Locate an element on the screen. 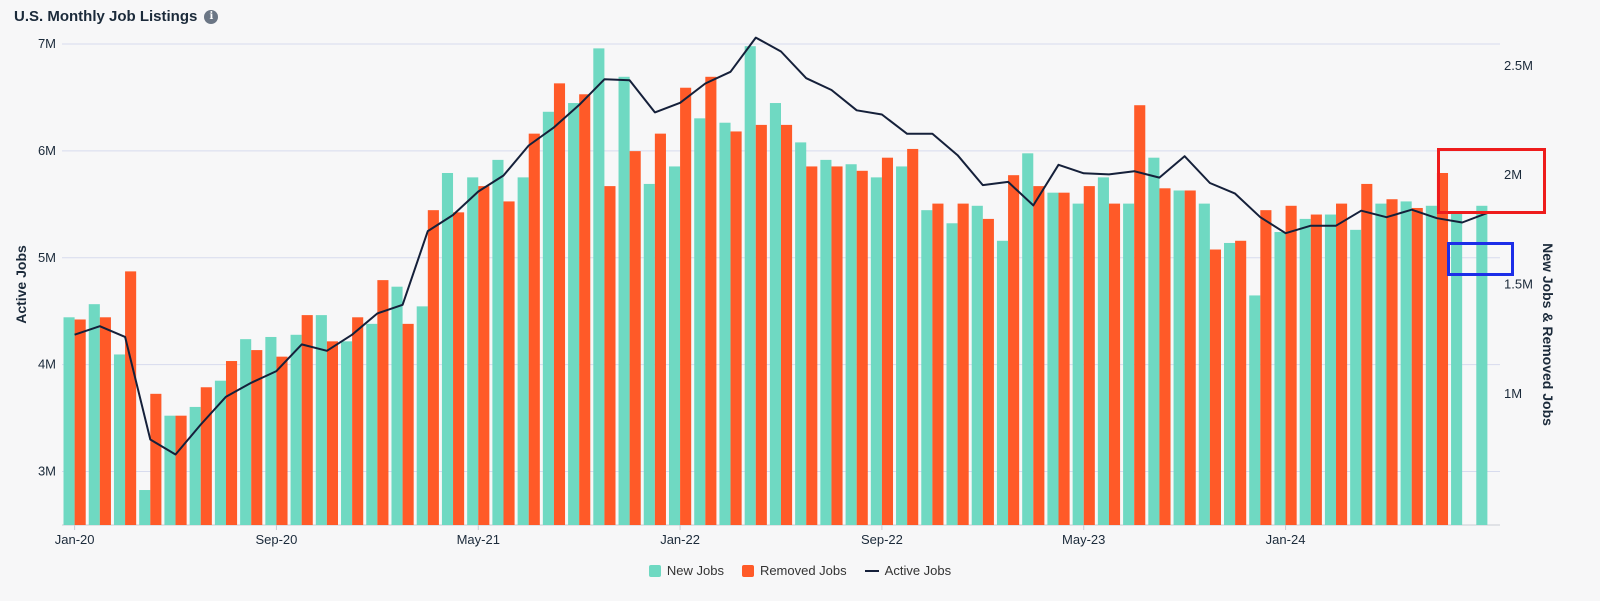 The height and width of the screenshot is (601, 1600). x-tick-label: Jan-24 is located at coordinates (1286, 539).